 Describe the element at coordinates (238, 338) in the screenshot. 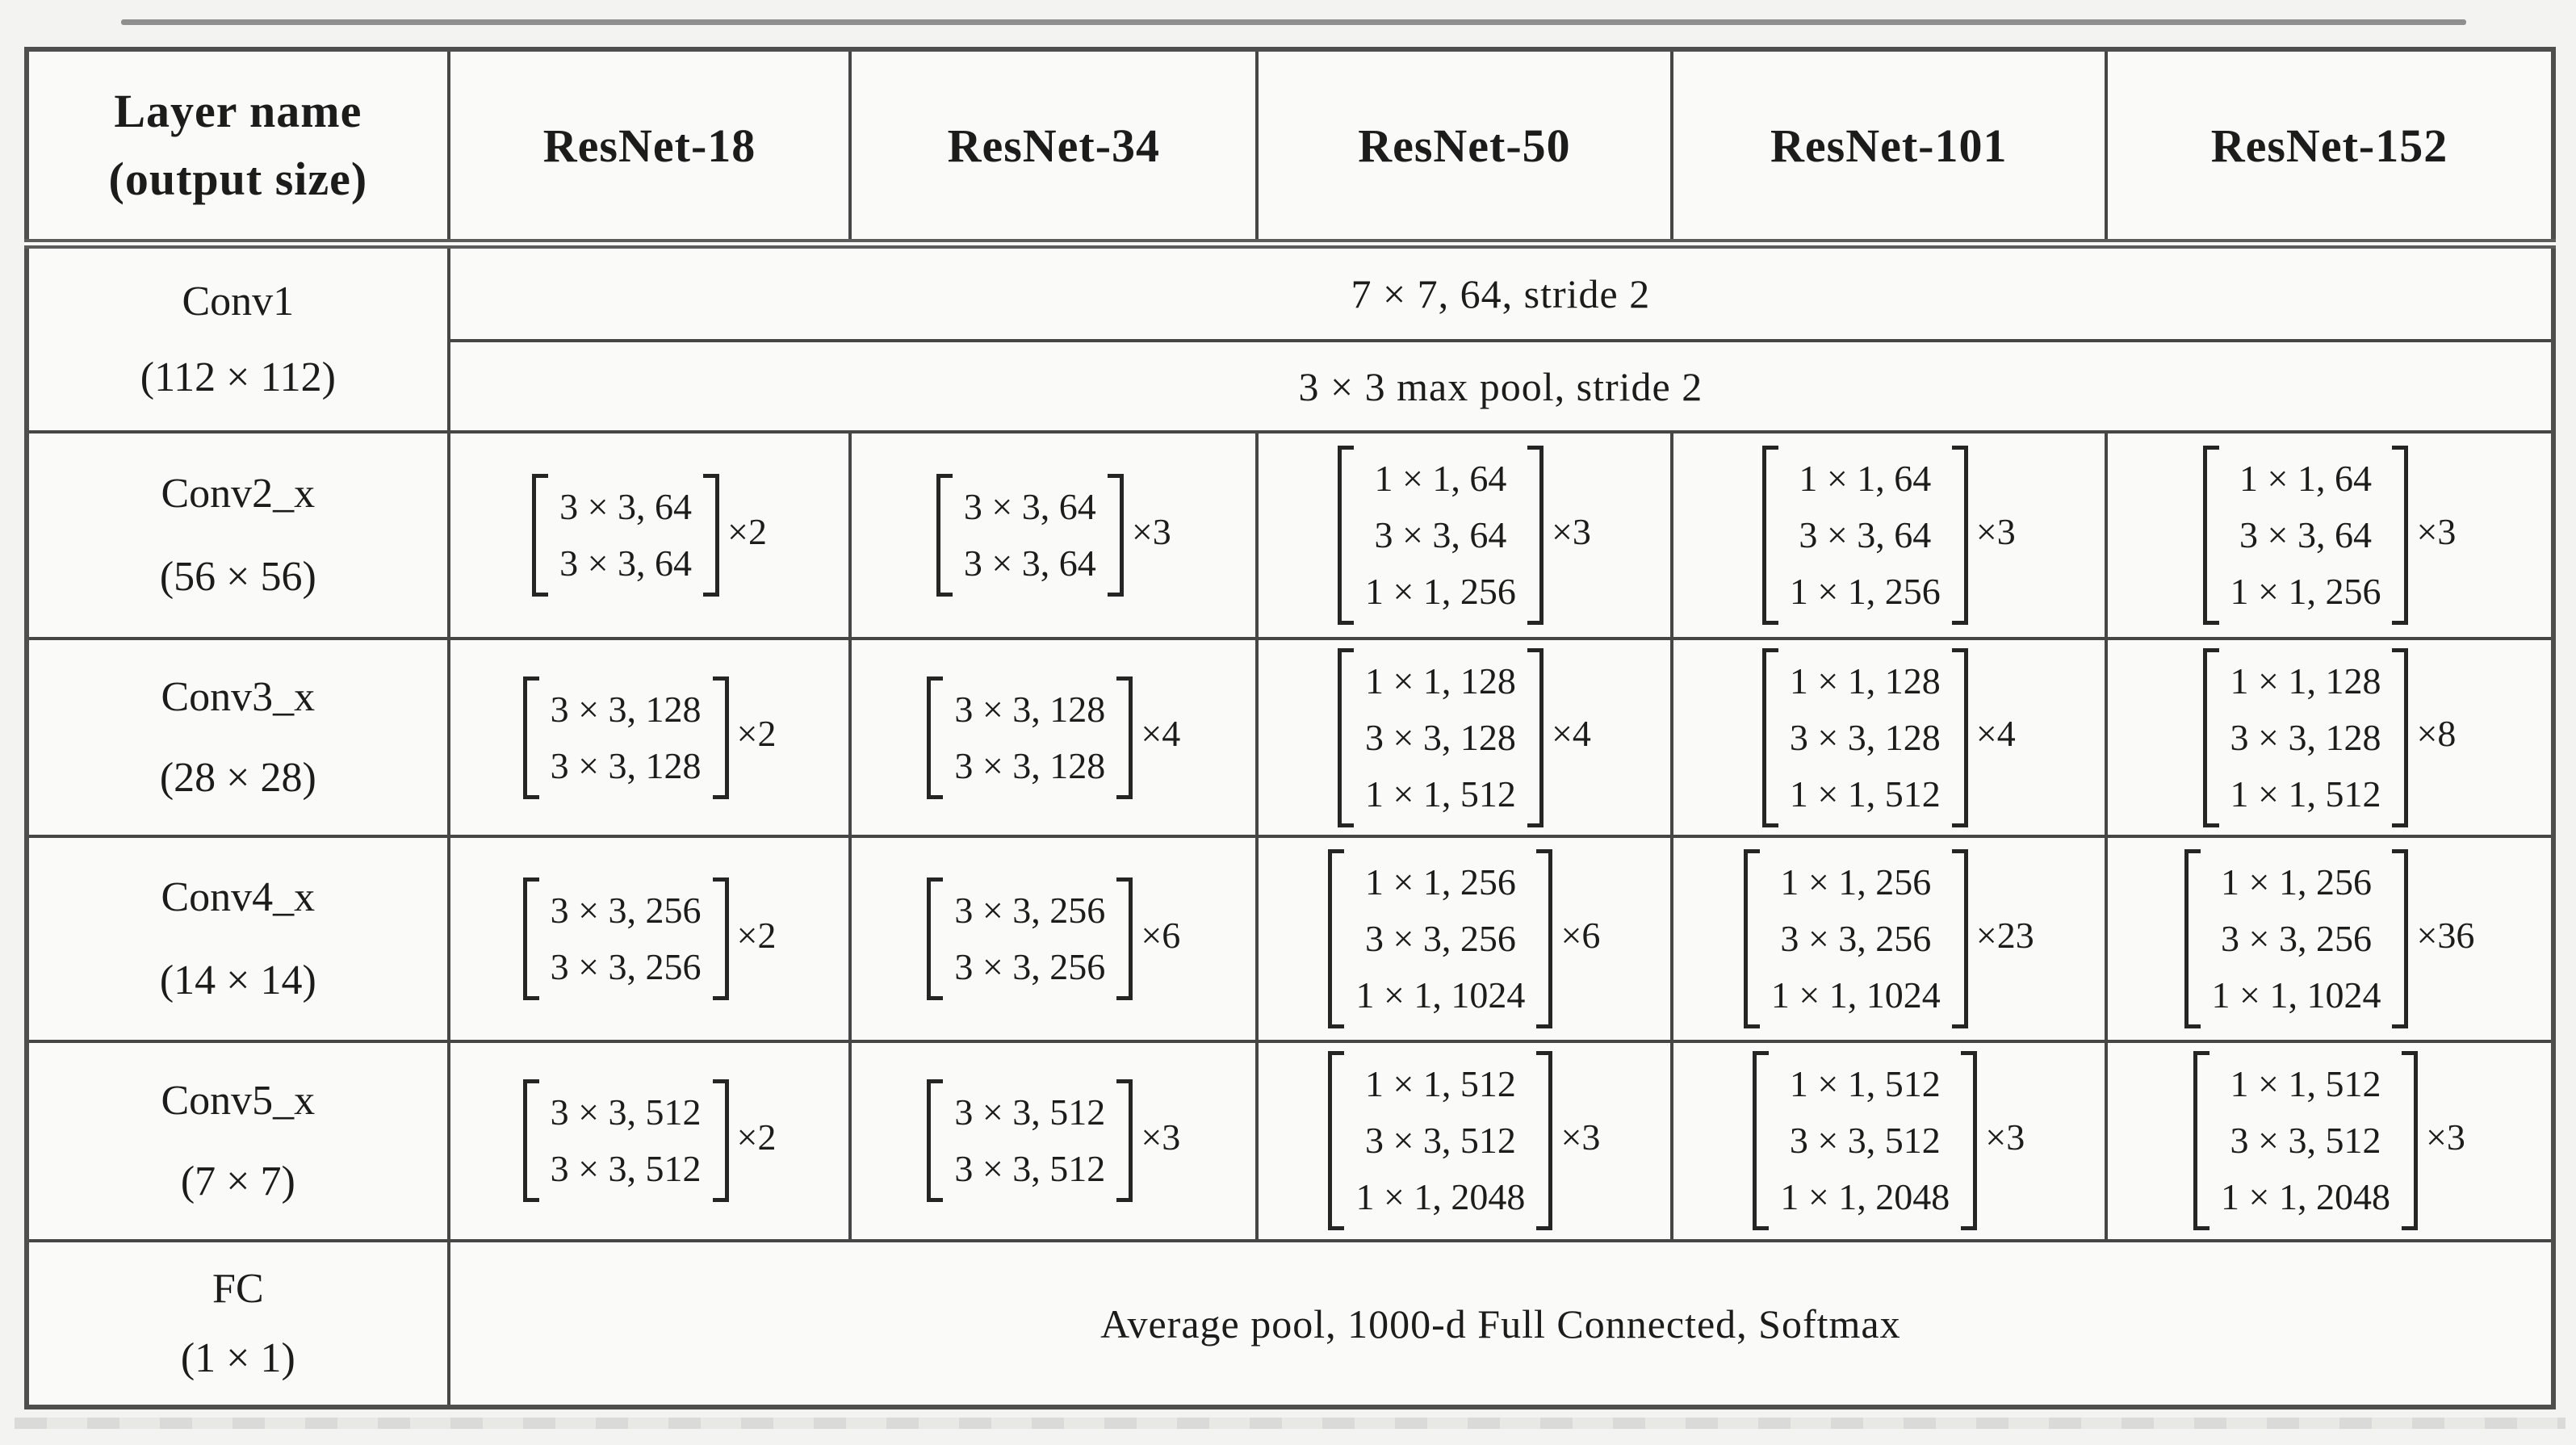

I see `row-label-conv1: Conv1 (112 × 112)` at that location.